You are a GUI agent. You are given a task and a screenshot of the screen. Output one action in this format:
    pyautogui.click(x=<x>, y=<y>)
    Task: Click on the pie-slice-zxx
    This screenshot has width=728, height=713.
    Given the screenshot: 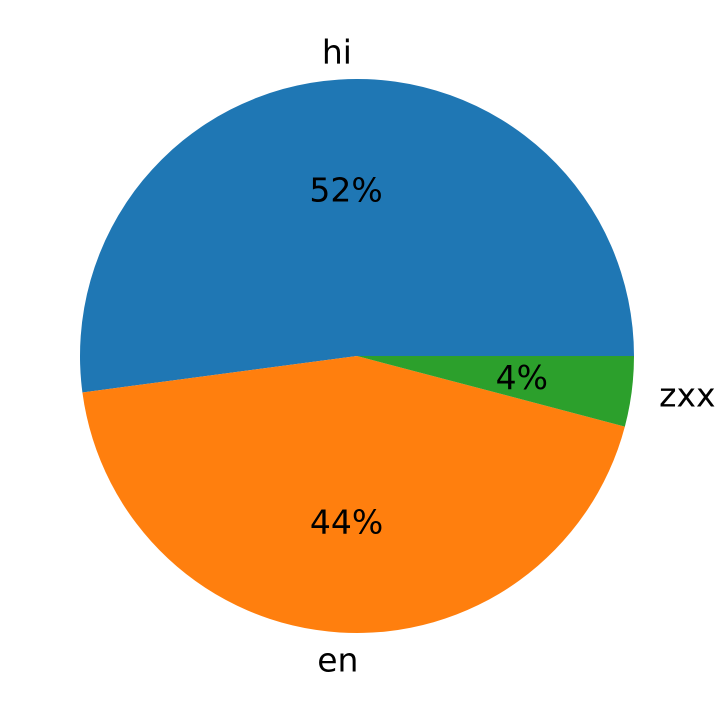 What is the action you would take?
    pyautogui.click(x=495, y=391)
    